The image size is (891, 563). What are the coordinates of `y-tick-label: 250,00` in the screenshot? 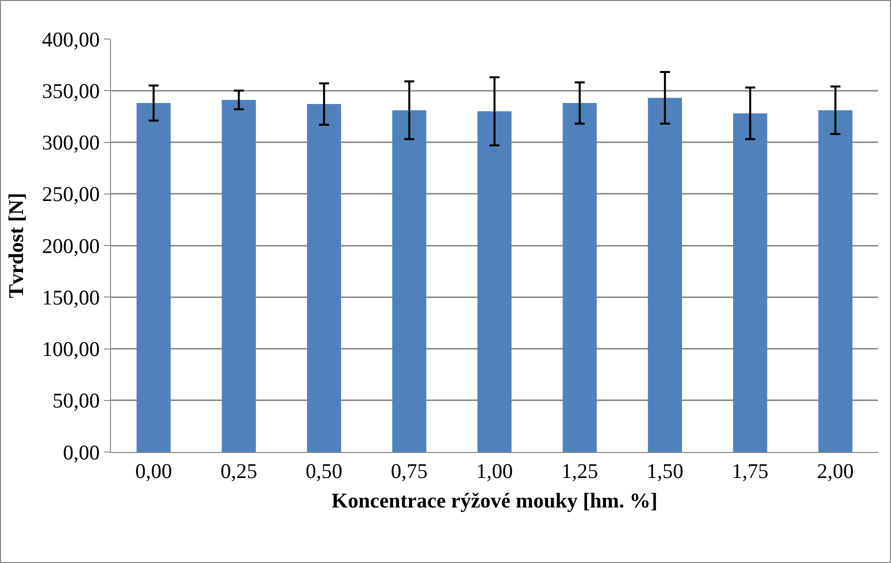 It's located at (71, 194).